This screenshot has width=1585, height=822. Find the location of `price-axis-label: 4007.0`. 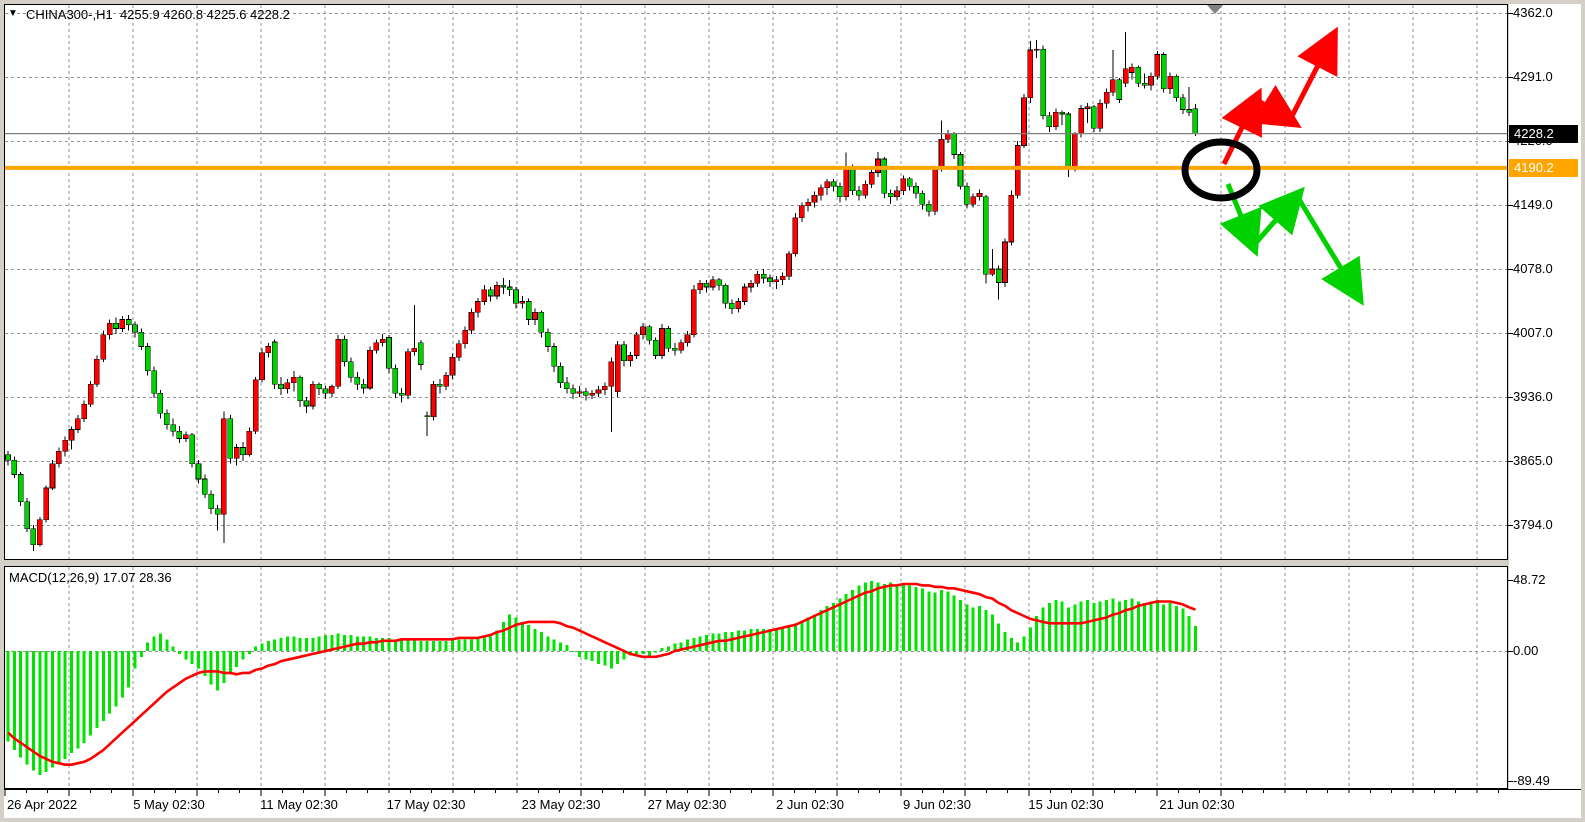

price-axis-label: 4007.0 is located at coordinates (1533, 332).